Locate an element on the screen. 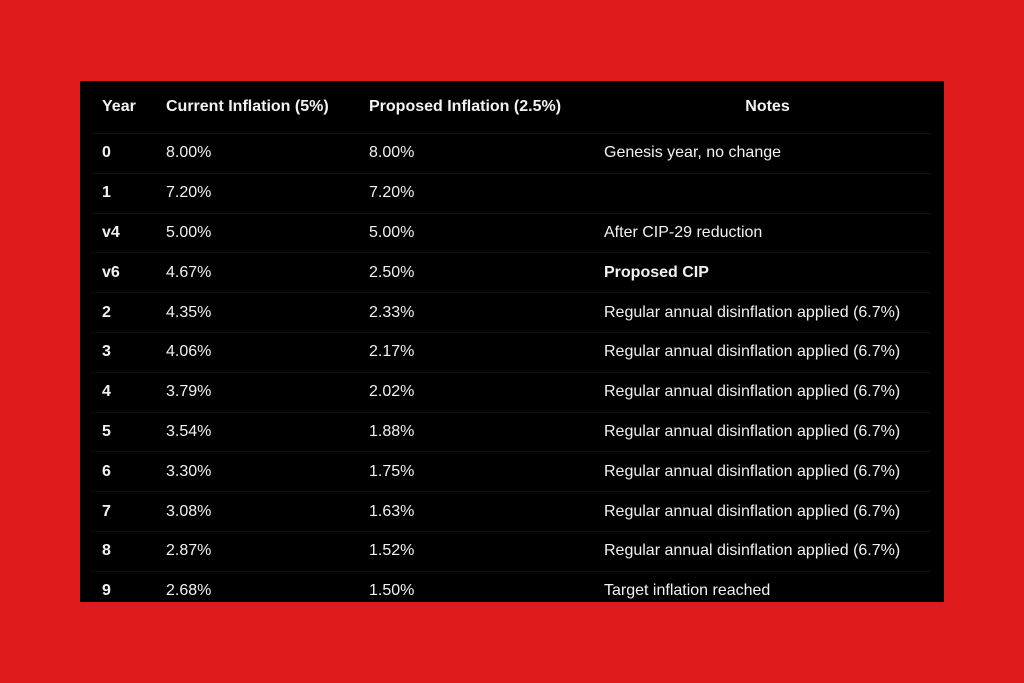 This screenshot has width=1024, height=683. cell-current-inflation: 3.08% is located at coordinates (256, 511).